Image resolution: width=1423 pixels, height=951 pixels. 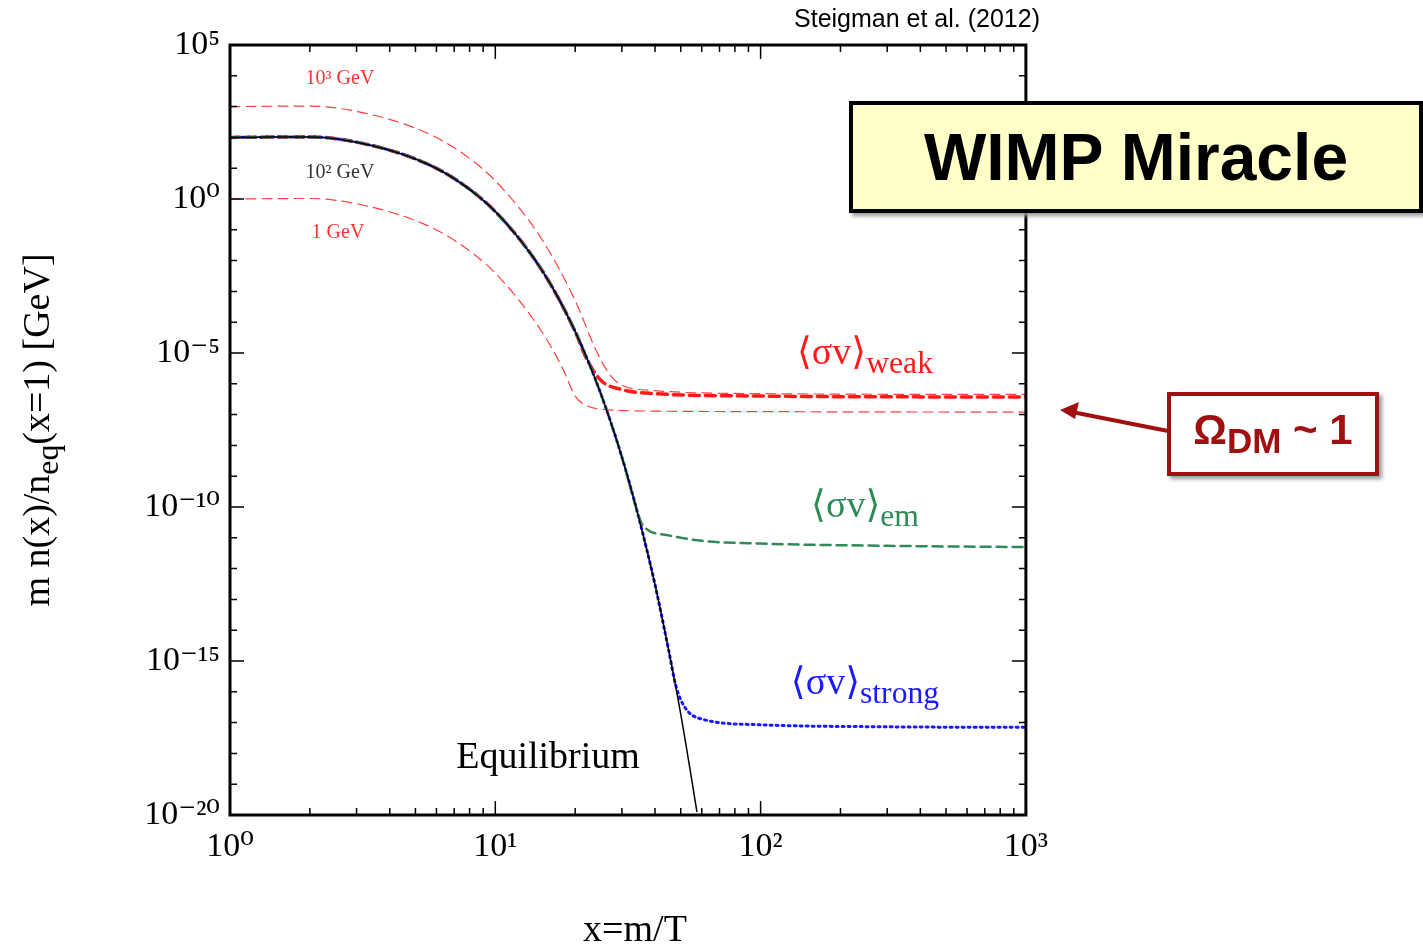 I want to click on y-tick-label: 10⁰, so click(x=196, y=196).